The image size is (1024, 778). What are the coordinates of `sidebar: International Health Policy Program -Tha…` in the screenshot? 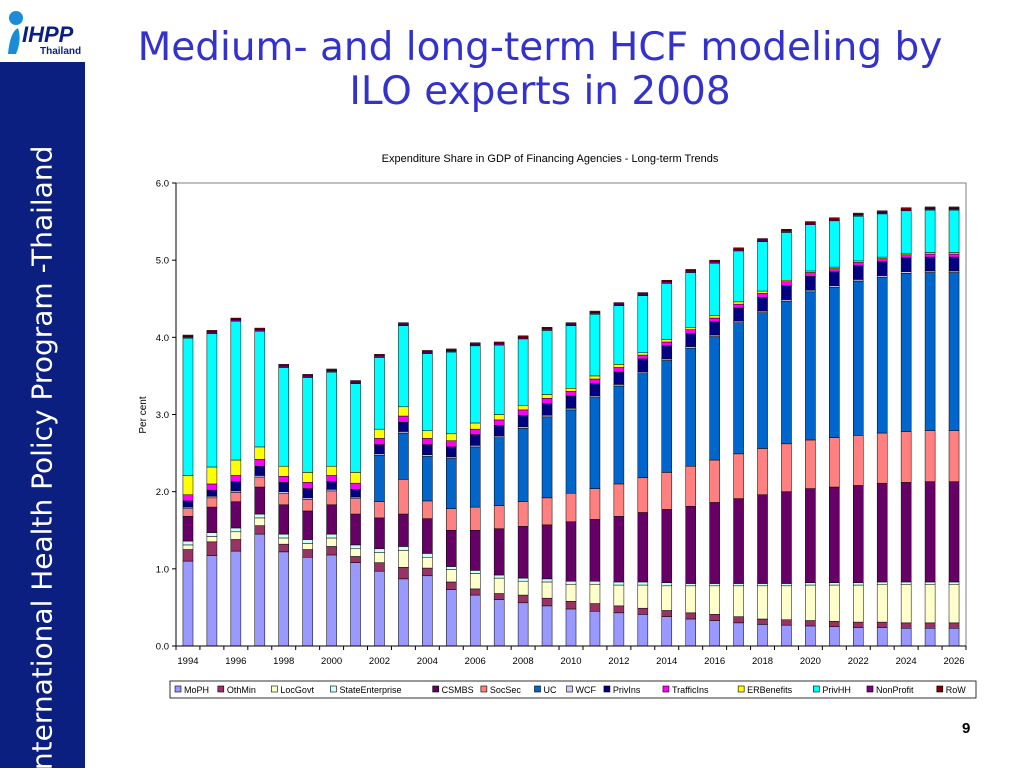 It's located at (42, 420).